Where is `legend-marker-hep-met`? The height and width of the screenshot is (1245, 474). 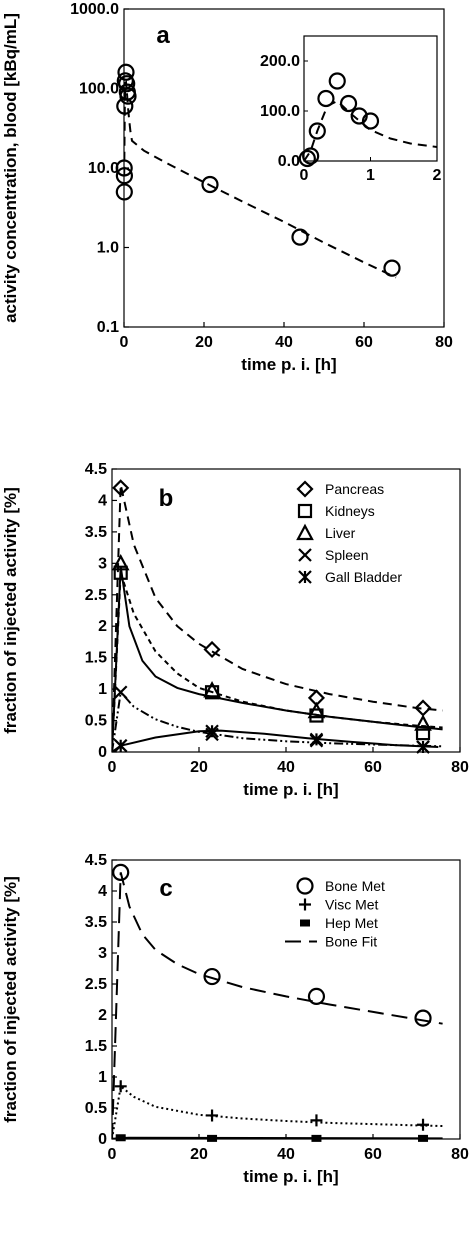 legend-marker-hep-met is located at coordinates (305, 923).